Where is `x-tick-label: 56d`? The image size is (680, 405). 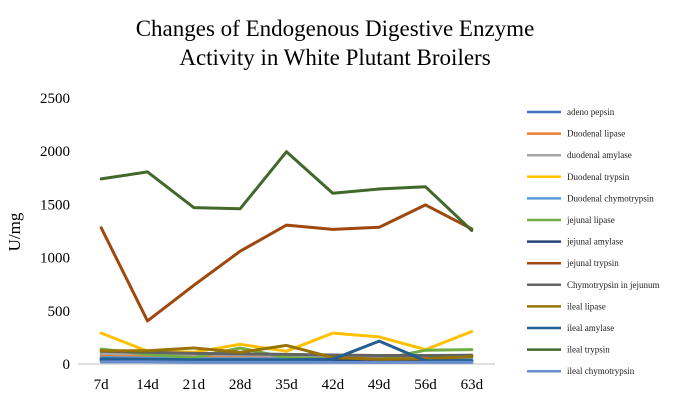 x-tick-label: 56d is located at coordinates (425, 385).